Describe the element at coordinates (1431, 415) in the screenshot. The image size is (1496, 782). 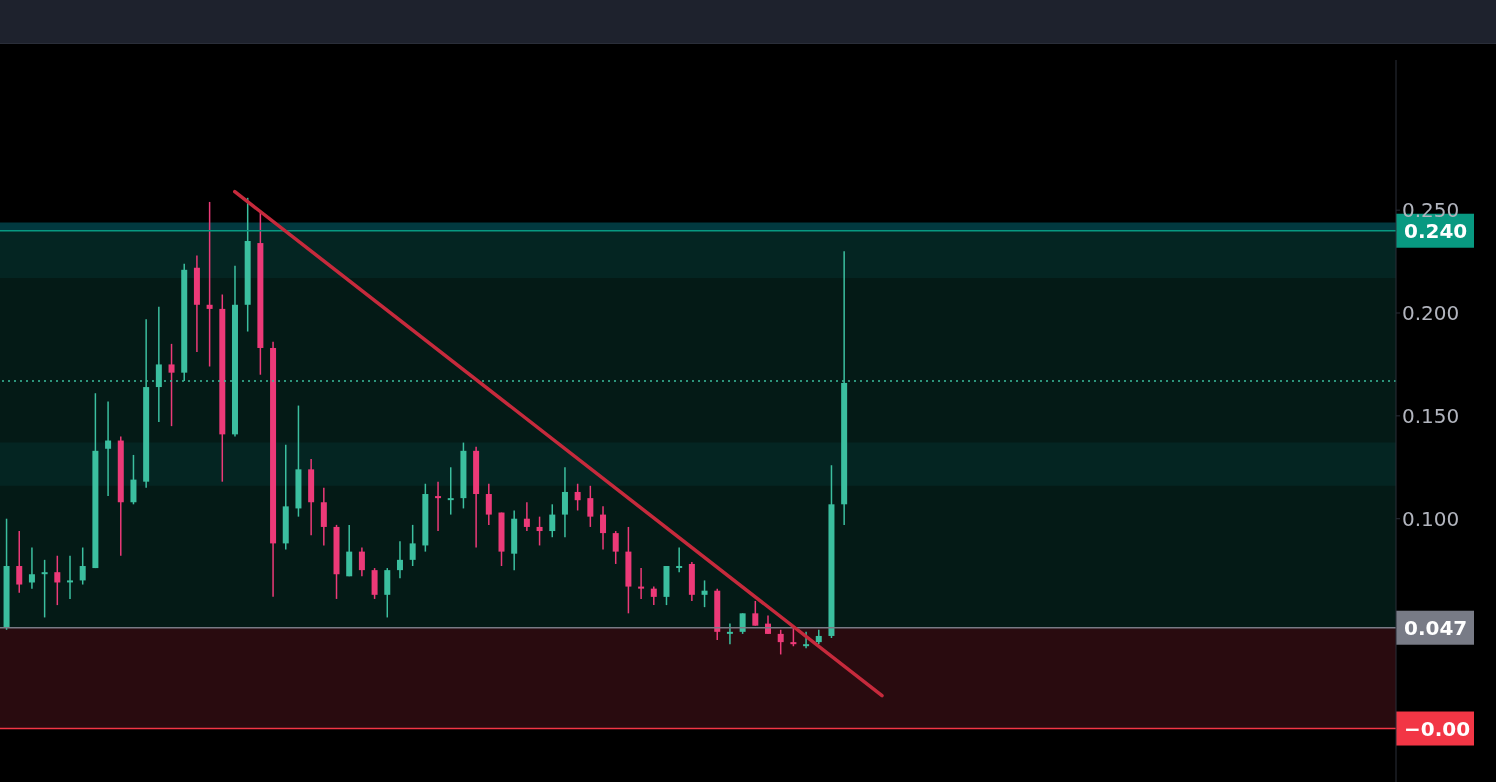
I see `y-tick-label: 0.150` at that location.